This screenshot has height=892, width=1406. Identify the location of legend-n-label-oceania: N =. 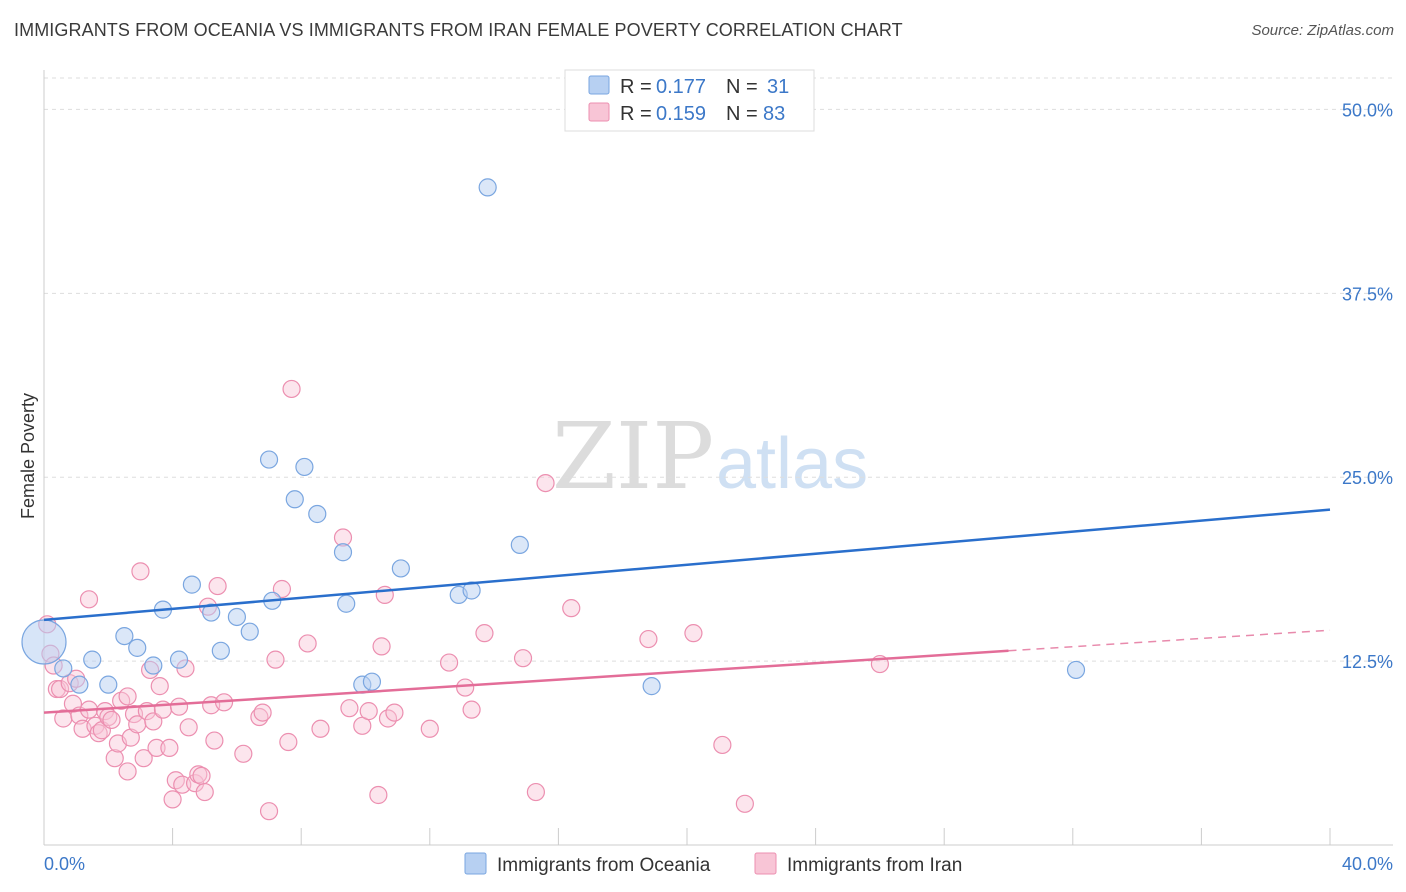
(742, 87).